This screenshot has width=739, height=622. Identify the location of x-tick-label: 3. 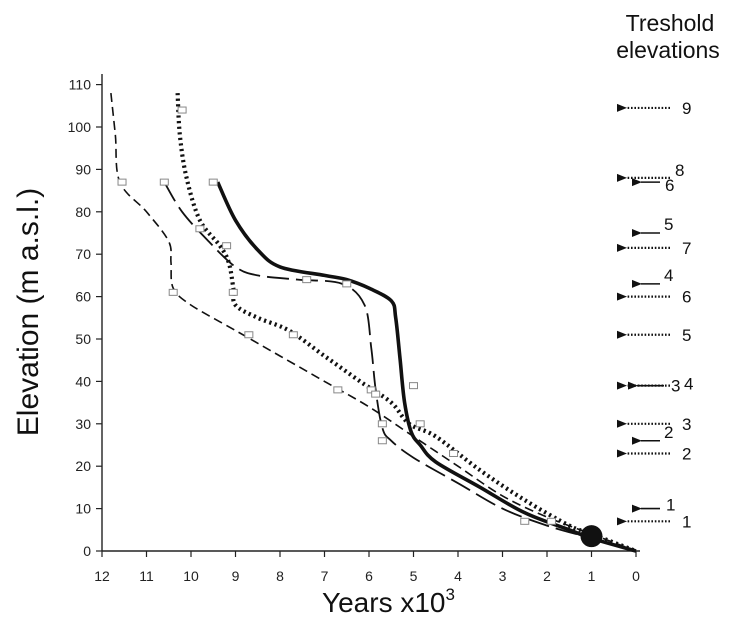
(503, 576).